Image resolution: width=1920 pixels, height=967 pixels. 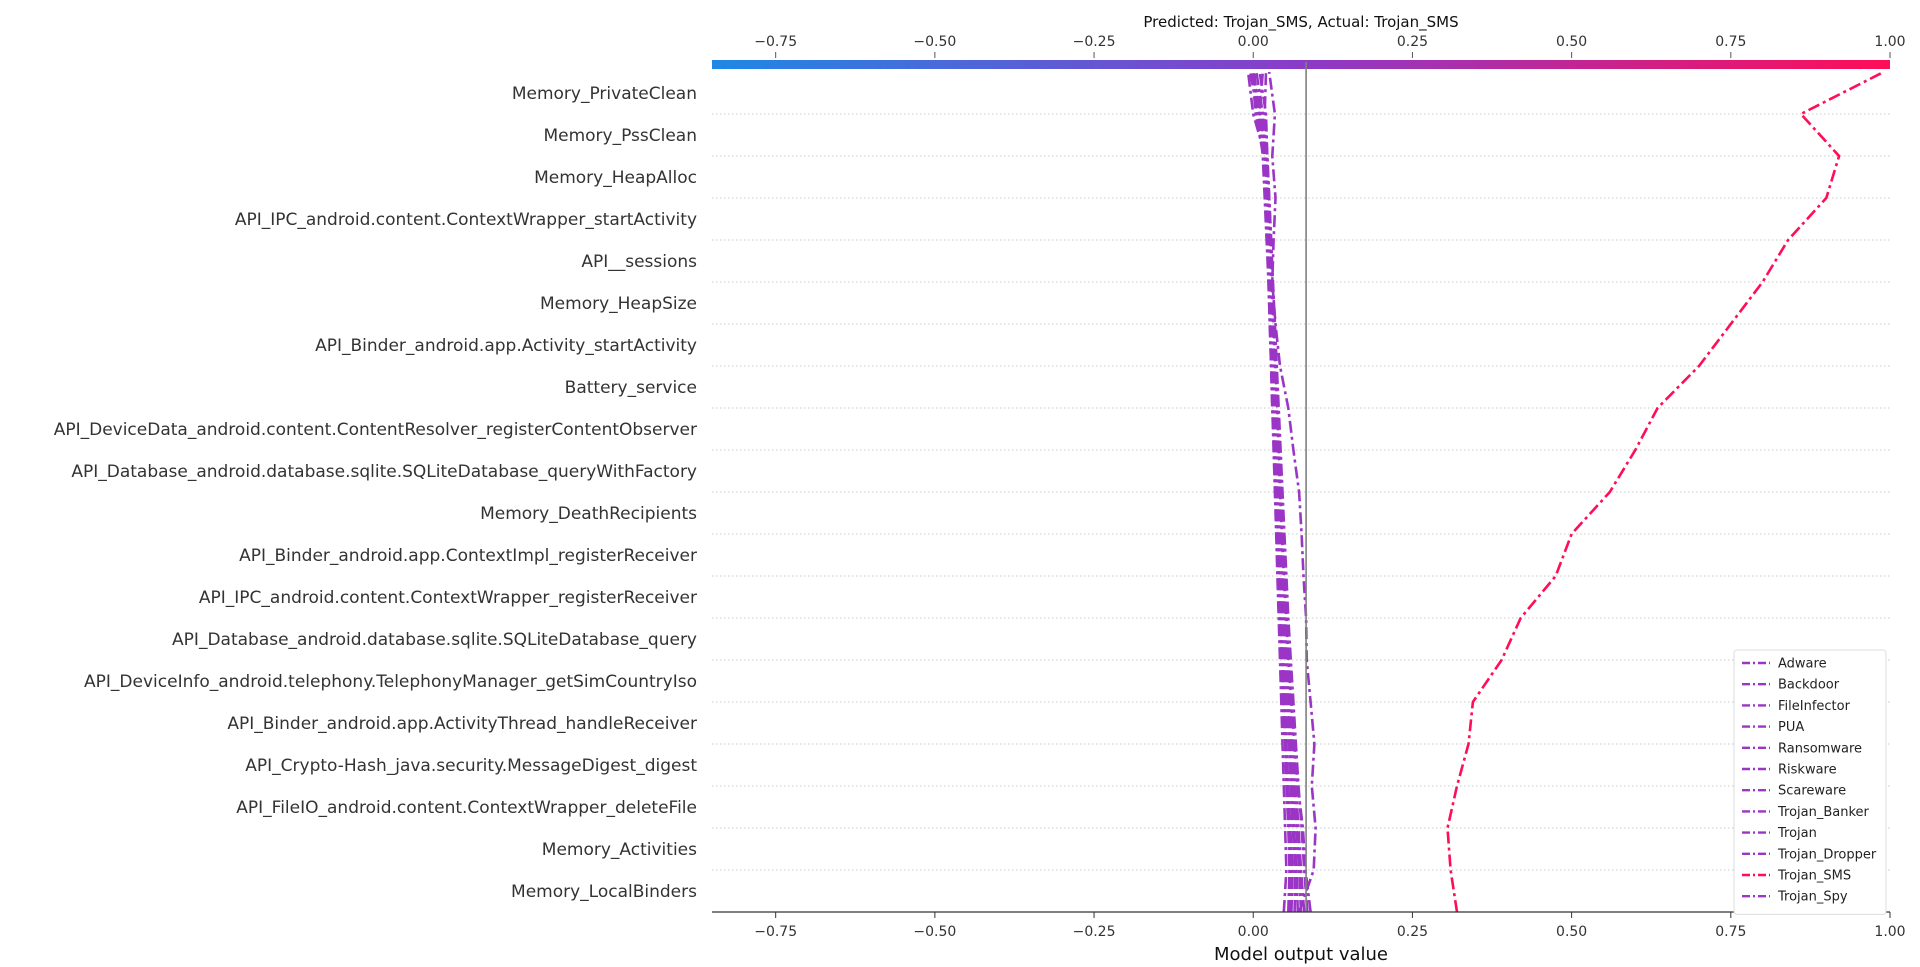 I want to click on top-tick-label: −0.50, so click(x=934, y=42).